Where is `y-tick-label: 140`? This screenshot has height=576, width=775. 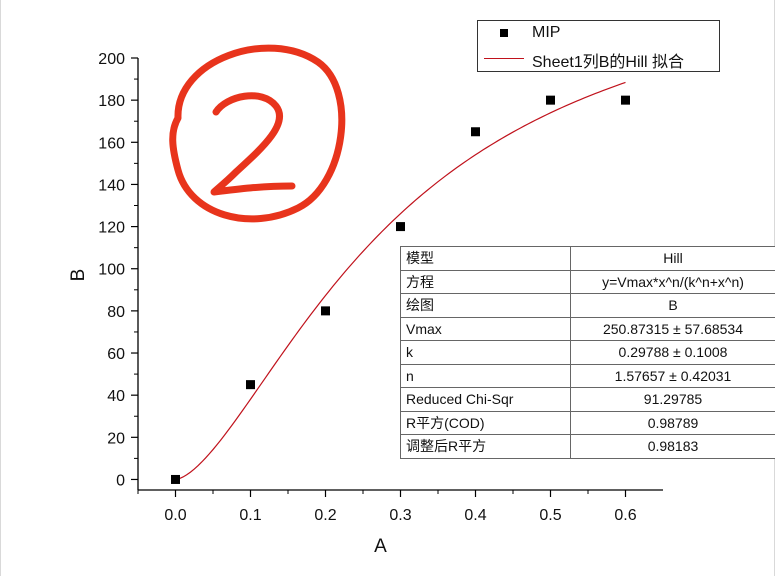
y-tick-label: 140 is located at coordinates (111, 185).